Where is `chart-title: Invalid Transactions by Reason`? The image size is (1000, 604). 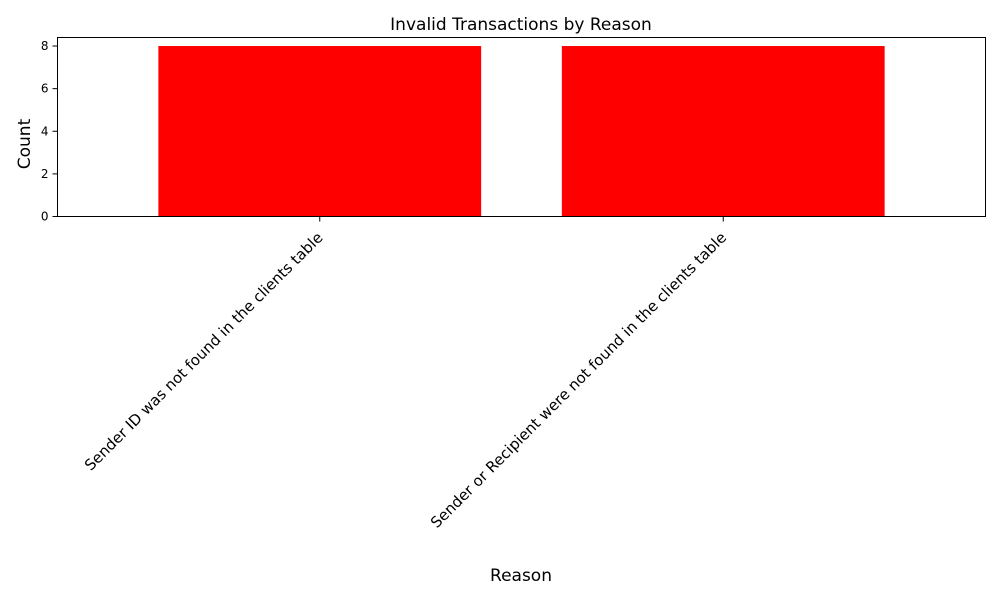 chart-title: Invalid Transactions by Reason is located at coordinates (521, 25).